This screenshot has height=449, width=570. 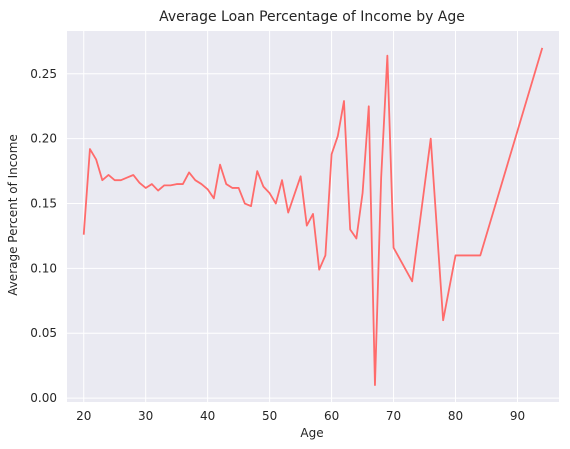 I want to click on x-tick-label: 20, so click(x=83, y=416).